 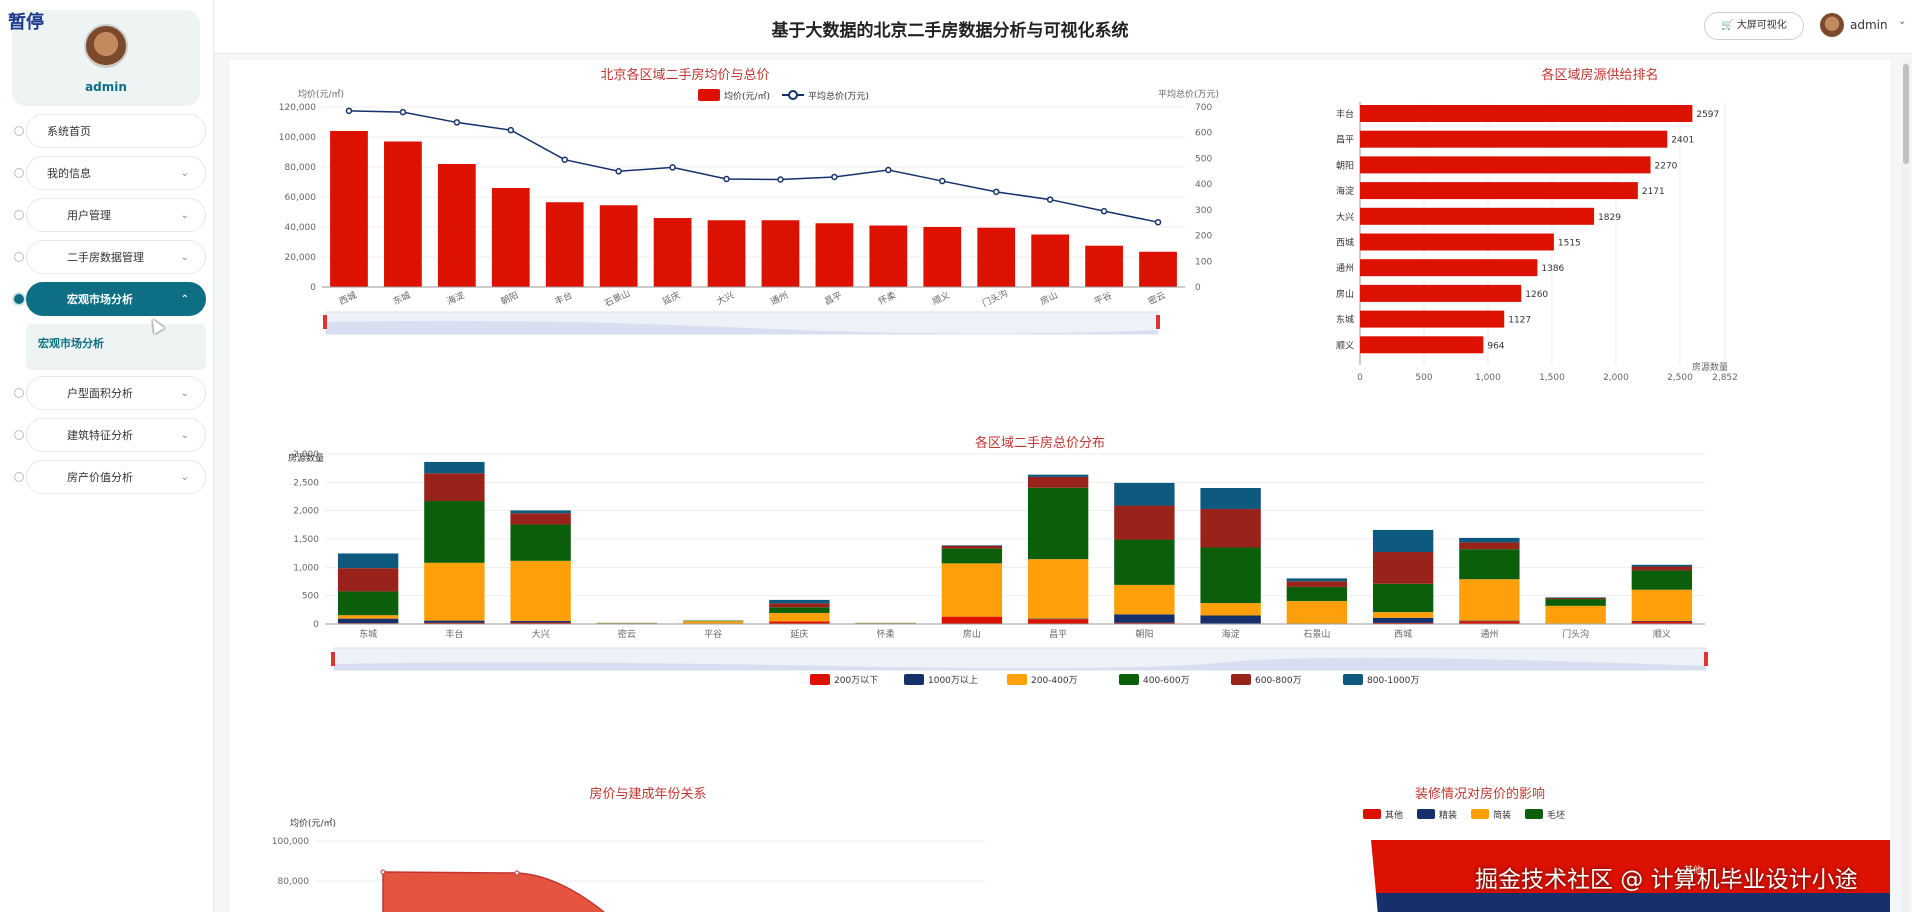 What do you see at coordinates (617, 298) in the screenshot?
I see `x-tick-label: 石景山` at bounding box center [617, 298].